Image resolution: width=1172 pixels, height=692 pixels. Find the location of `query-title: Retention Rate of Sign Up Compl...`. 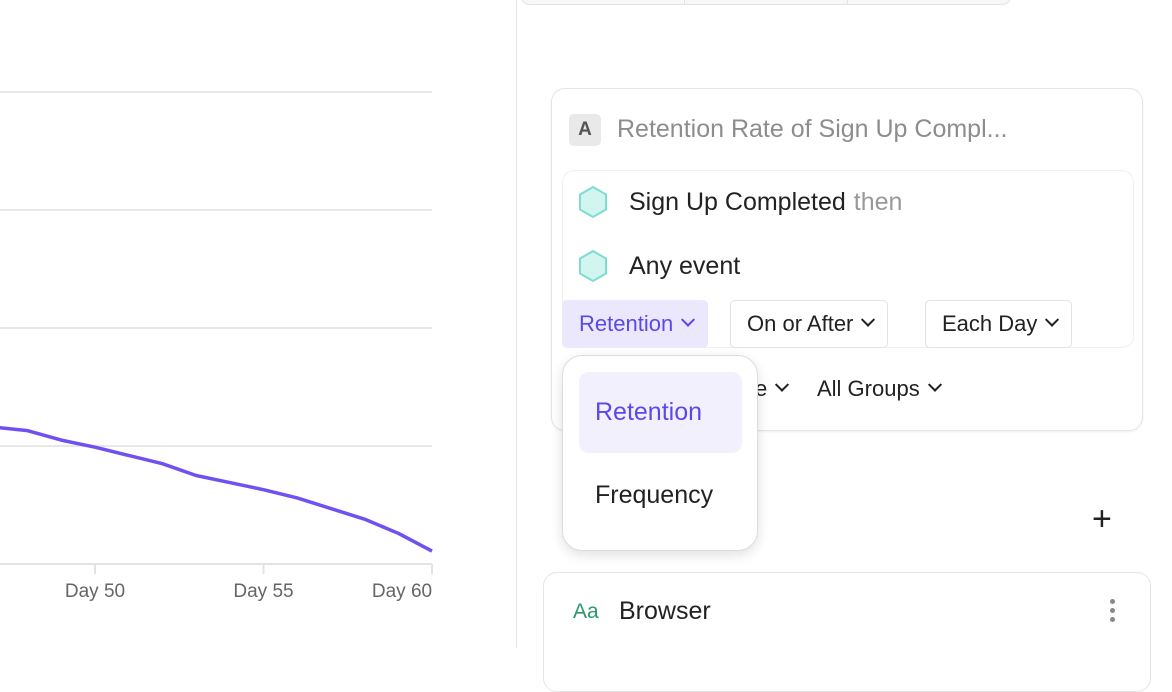

query-title: Retention Rate of Sign Up Compl... is located at coordinates (812, 129).